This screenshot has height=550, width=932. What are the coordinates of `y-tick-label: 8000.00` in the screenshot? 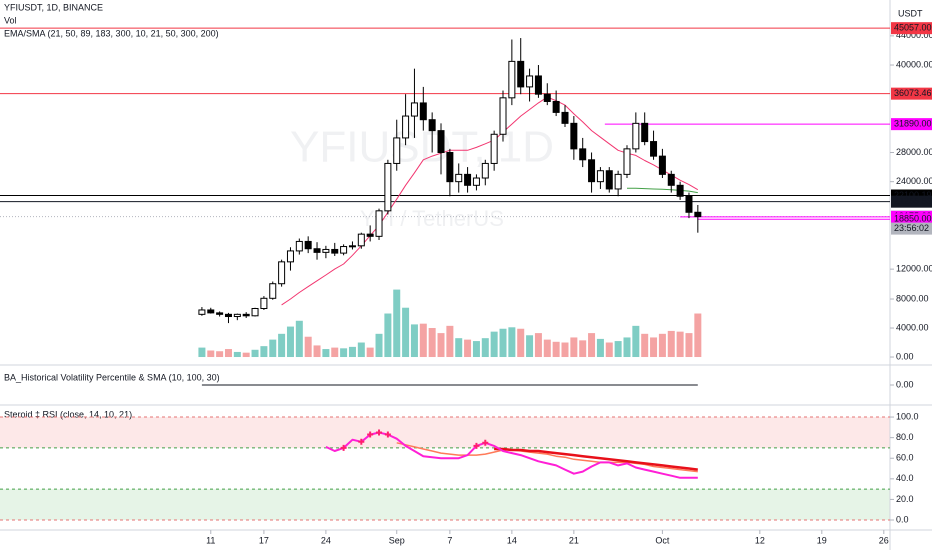 It's located at (912, 298).